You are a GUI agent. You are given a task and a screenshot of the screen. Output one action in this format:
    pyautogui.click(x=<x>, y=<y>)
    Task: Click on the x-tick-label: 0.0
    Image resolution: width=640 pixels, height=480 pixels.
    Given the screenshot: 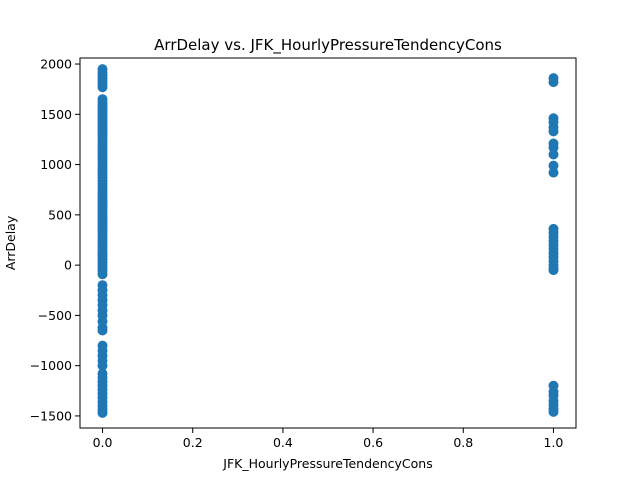 What is the action you would take?
    pyautogui.click(x=103, y=442)
    